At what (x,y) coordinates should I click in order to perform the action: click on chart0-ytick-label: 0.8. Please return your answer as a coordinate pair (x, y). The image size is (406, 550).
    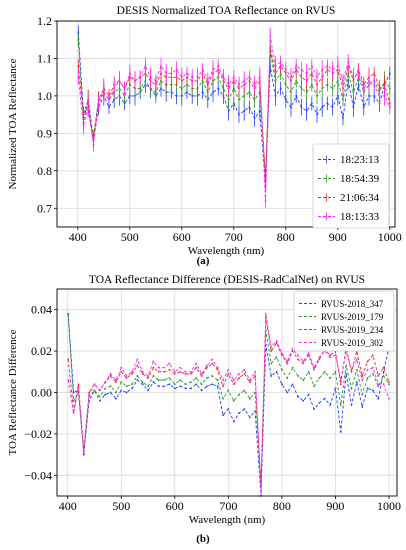
    Looking at the image, I should click on (44, 171).